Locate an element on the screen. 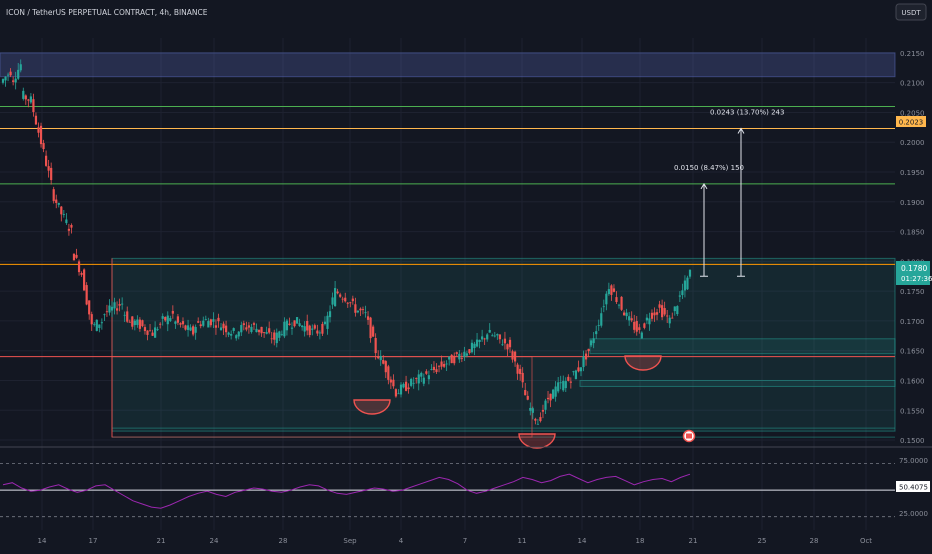 This screenshot has width=932, height=554. orange-level-price-text: 0.2023 is located at coordinates (911, 123).